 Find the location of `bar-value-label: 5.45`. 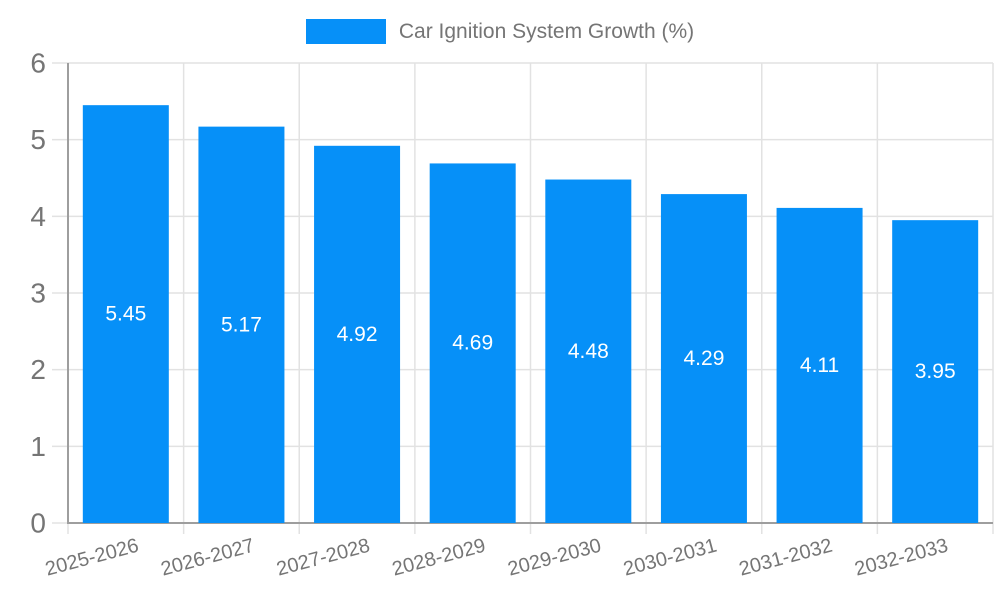

bar-value-label: 5.45 is located at coordinates (125, 314).